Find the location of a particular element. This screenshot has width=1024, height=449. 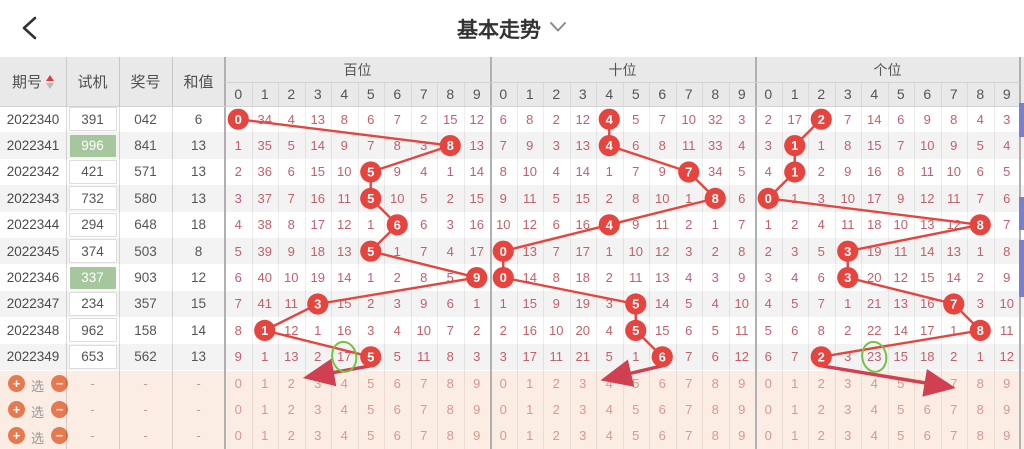

column-header-issue: 期号 is located at coordinates (33, 81).